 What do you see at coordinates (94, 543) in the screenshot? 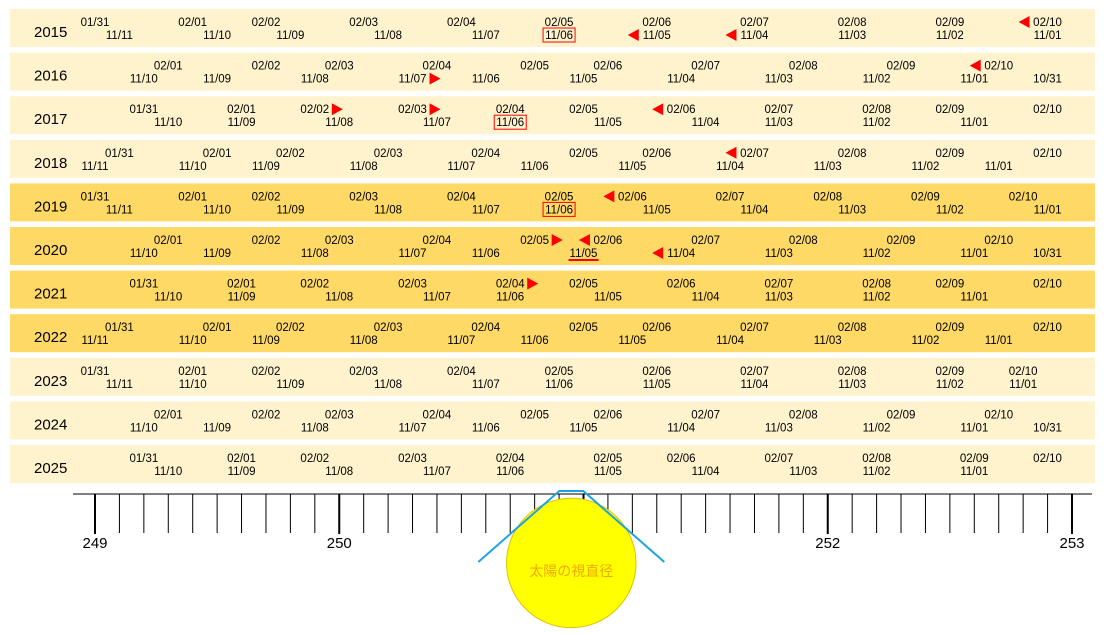
I see `tick-label: 249` at bounding box center [94, 543].